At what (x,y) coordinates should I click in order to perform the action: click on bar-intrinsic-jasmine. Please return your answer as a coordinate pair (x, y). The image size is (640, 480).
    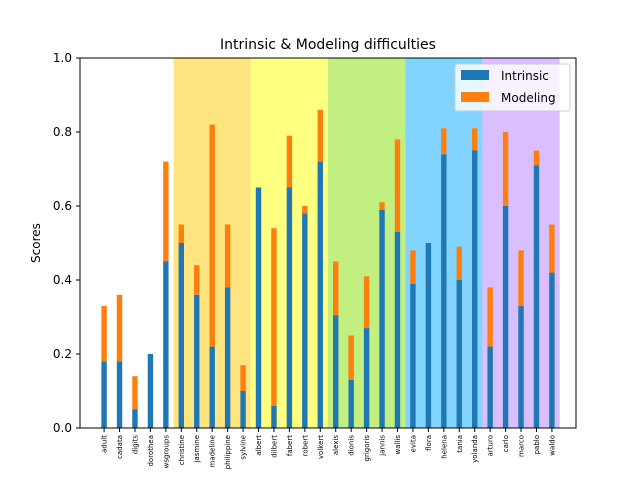
    Looking at the image, I should click on (197, 361).